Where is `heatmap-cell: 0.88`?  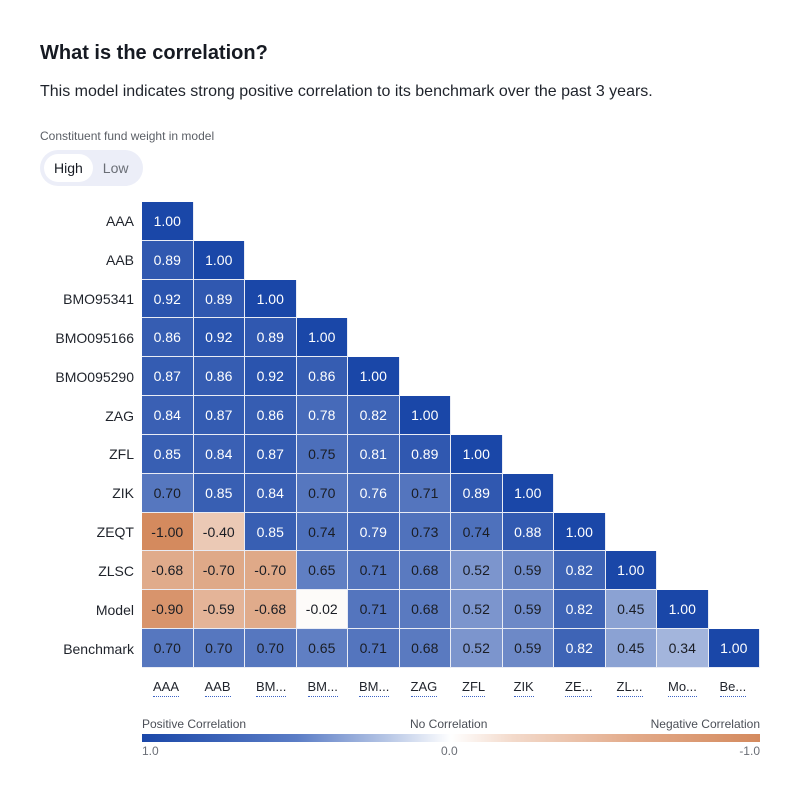 heatmap-cell: 0.88 is located at coordinates (528, 532).